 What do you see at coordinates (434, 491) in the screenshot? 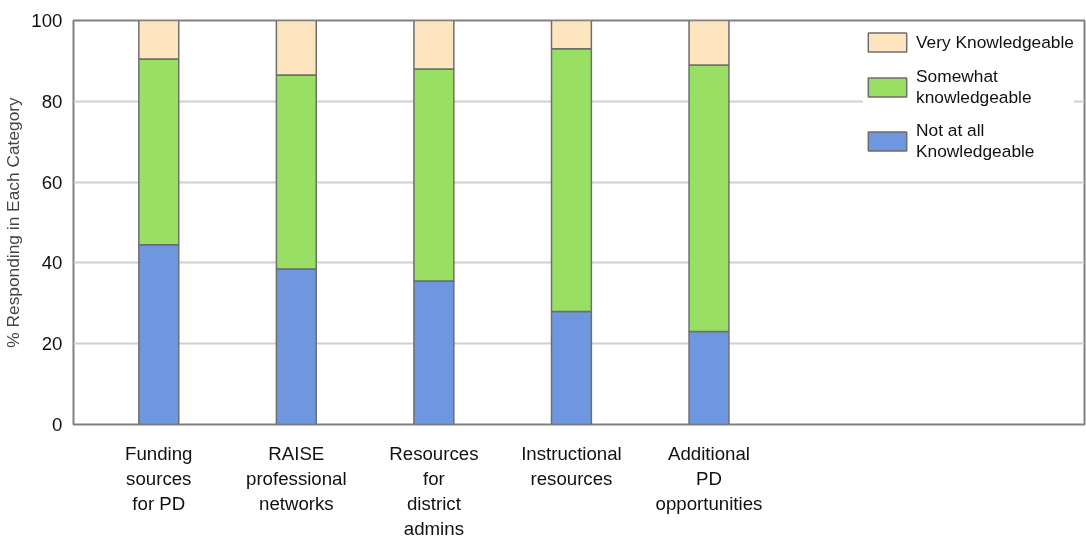
I see `x-tick-label: Resources for district admins` at bounding box center [434, 491].